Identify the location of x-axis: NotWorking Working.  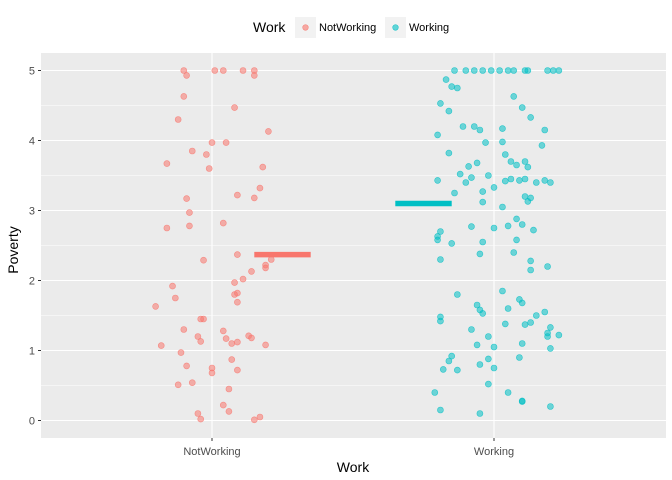
(348, 448).